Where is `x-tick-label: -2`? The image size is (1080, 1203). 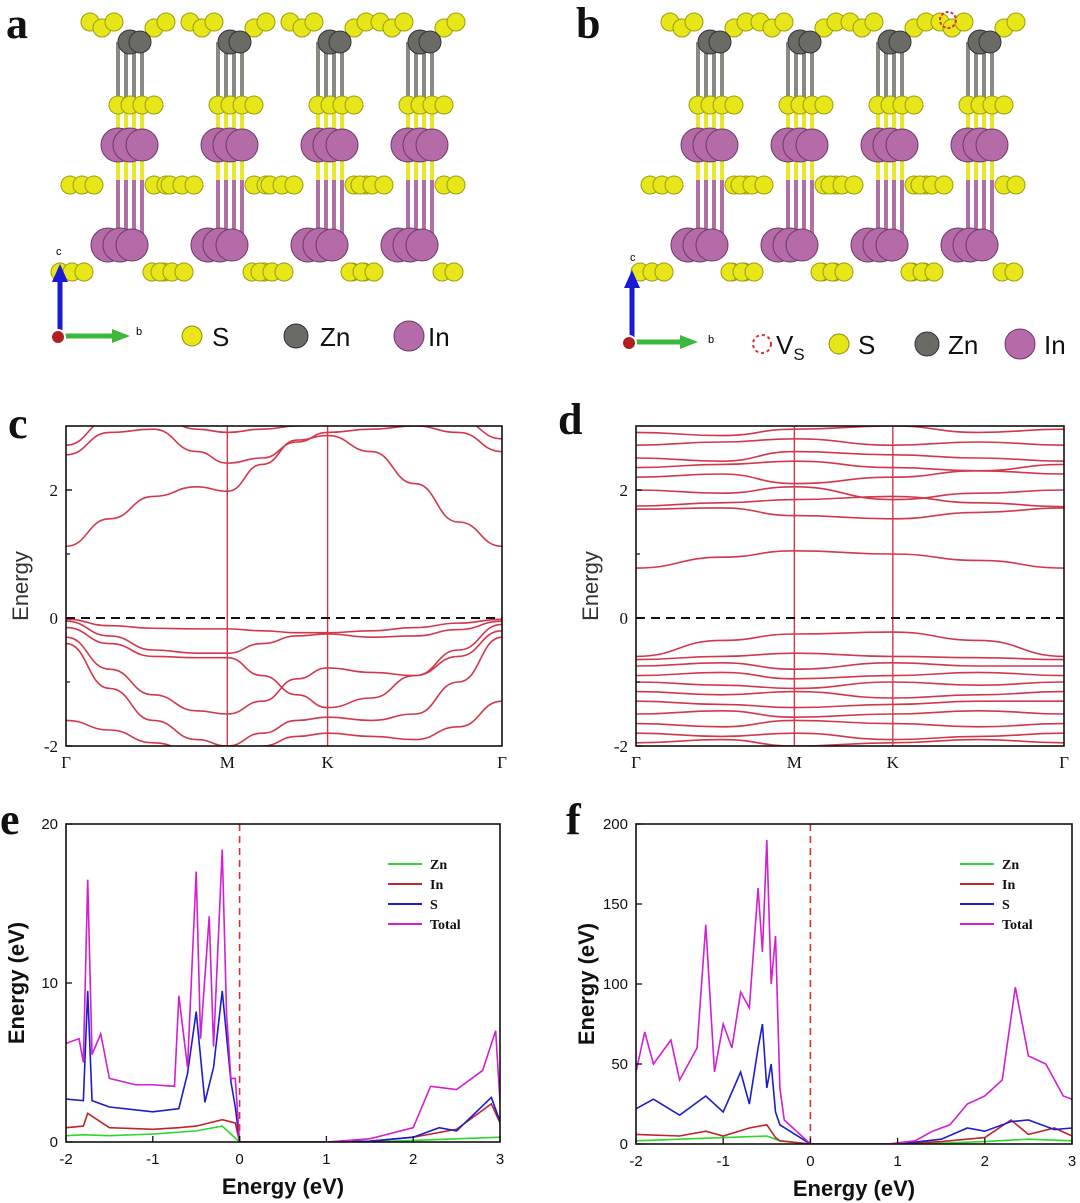
x-tick-label: -2 is located at coordinates (65, 1159).